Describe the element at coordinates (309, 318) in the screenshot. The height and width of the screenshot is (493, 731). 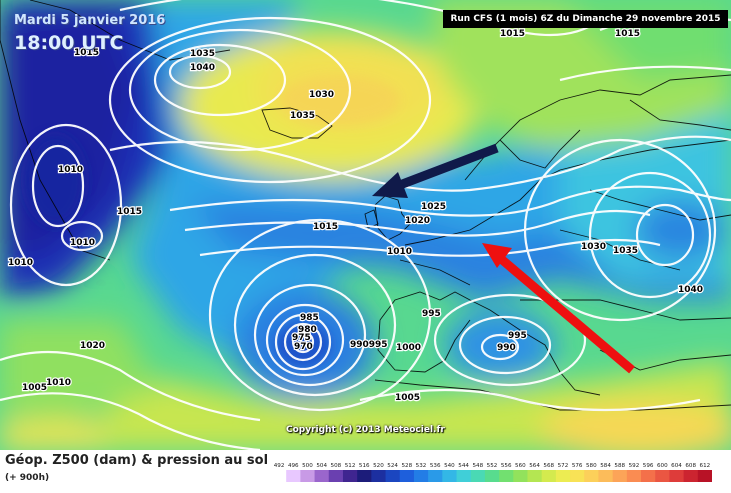
I see `isobar-label: 985` at that location.